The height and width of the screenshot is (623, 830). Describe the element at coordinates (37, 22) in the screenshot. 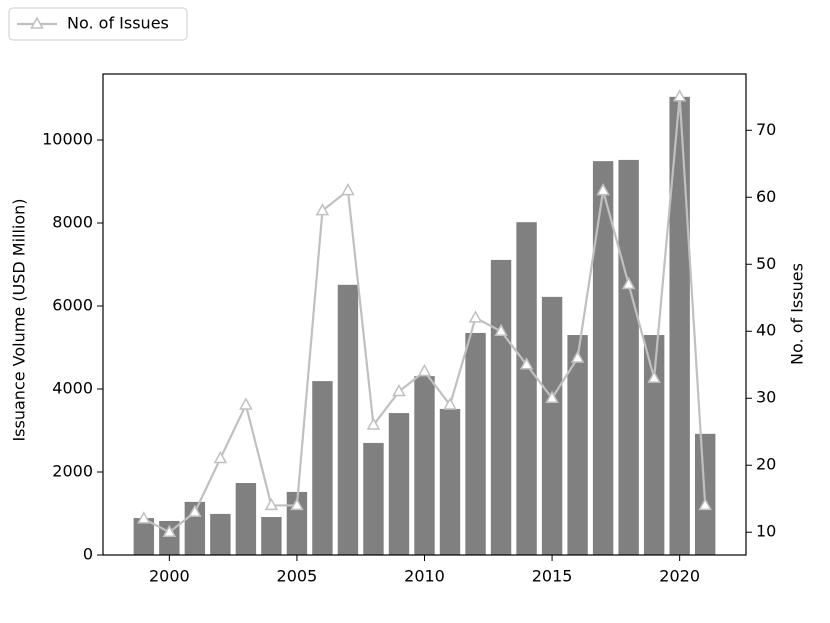

I see `legend-marker` at that location.